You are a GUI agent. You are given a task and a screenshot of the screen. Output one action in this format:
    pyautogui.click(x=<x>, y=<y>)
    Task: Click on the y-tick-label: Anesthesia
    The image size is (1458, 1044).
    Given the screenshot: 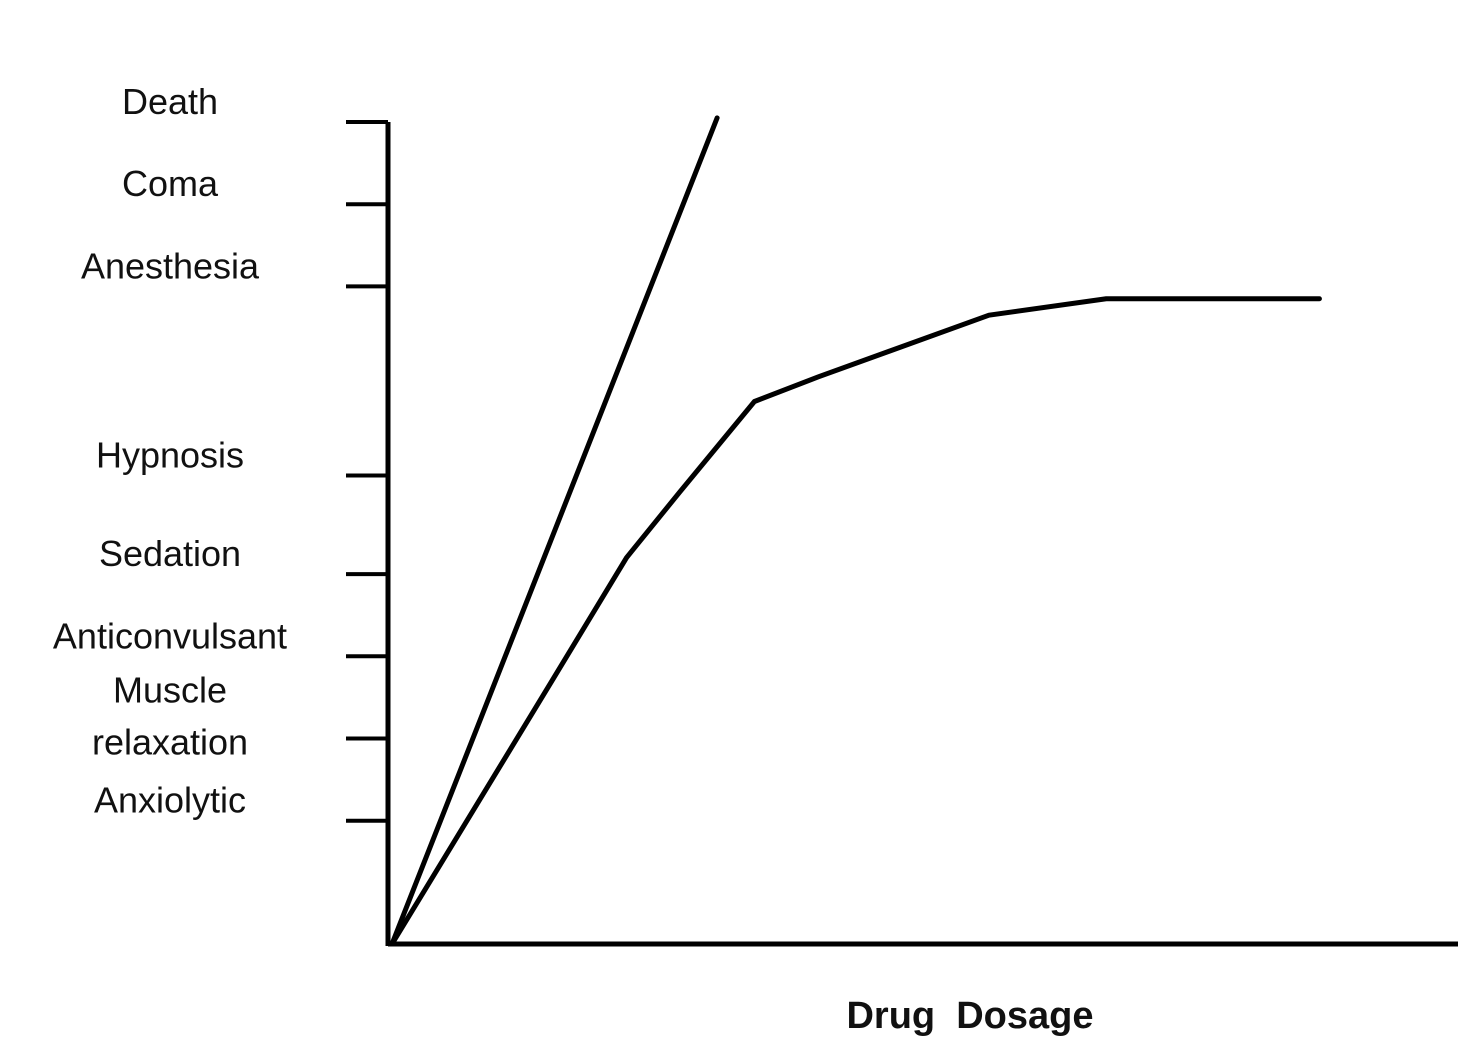 What is the action you would take?
    pyautogui.click(x=170, y=265)
    